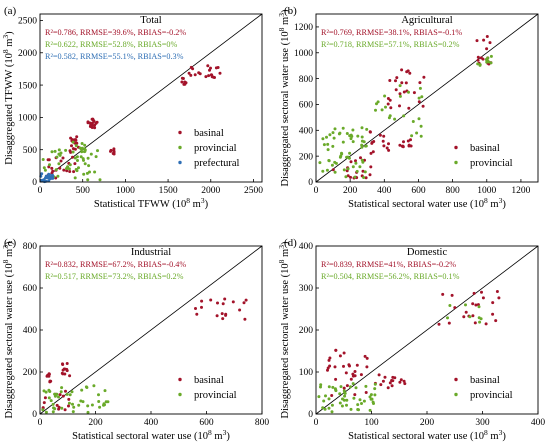 The height and width of the screenshot is (448, 550). Describe the element at coordinates (427, 252) in the screenshot. I see `panel-title: Domestic` at that location.